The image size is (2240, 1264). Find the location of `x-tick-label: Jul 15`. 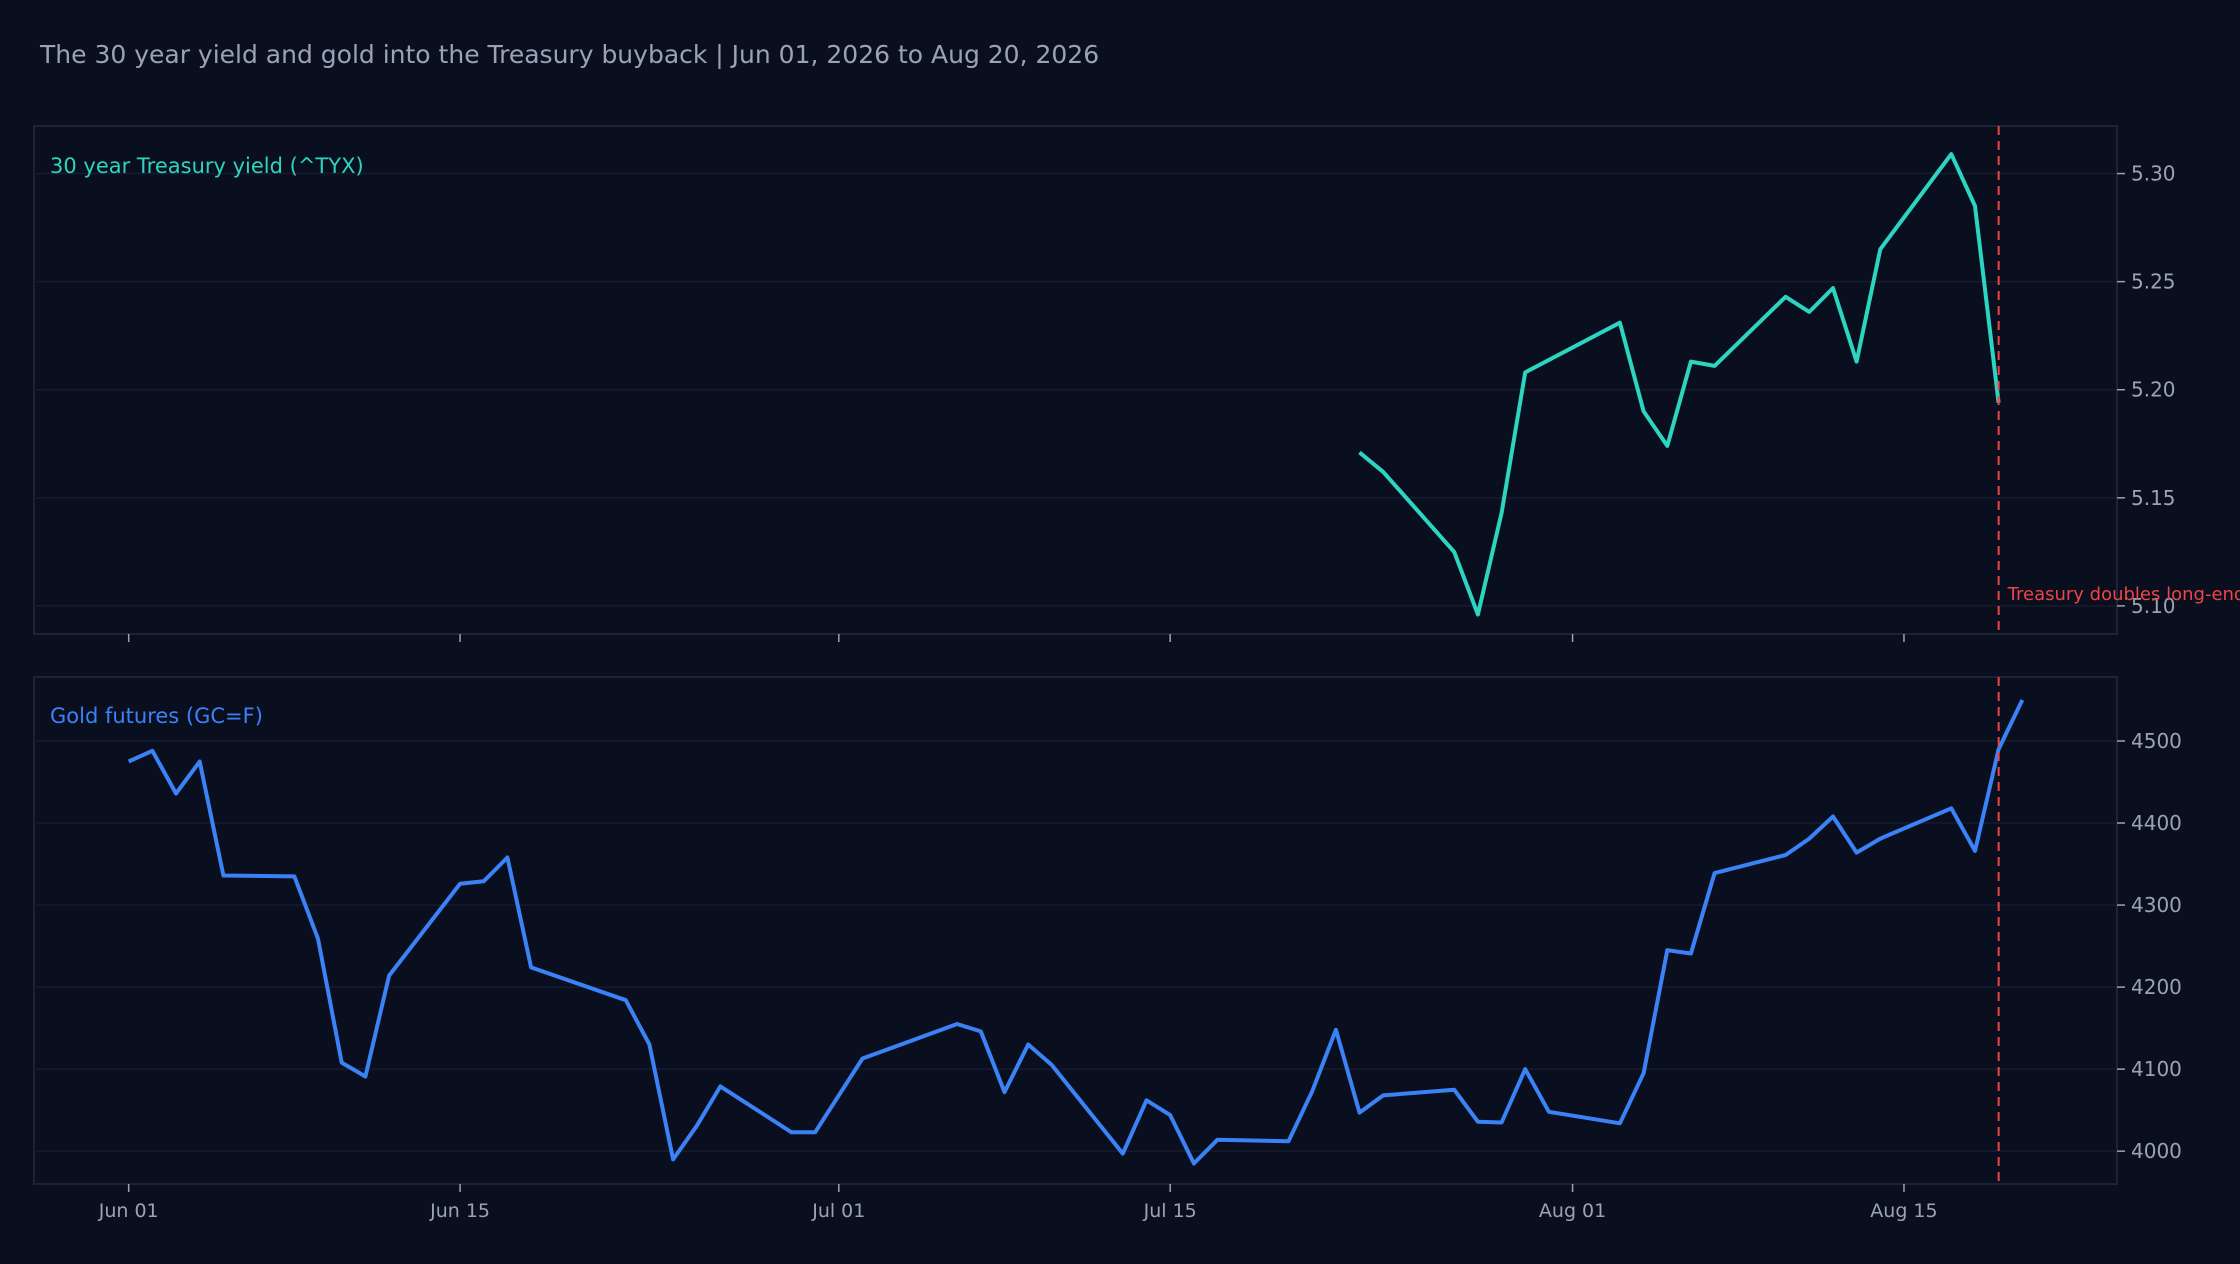

x-tick-label: Jul 15 is located at coordinates (1170, 1211).